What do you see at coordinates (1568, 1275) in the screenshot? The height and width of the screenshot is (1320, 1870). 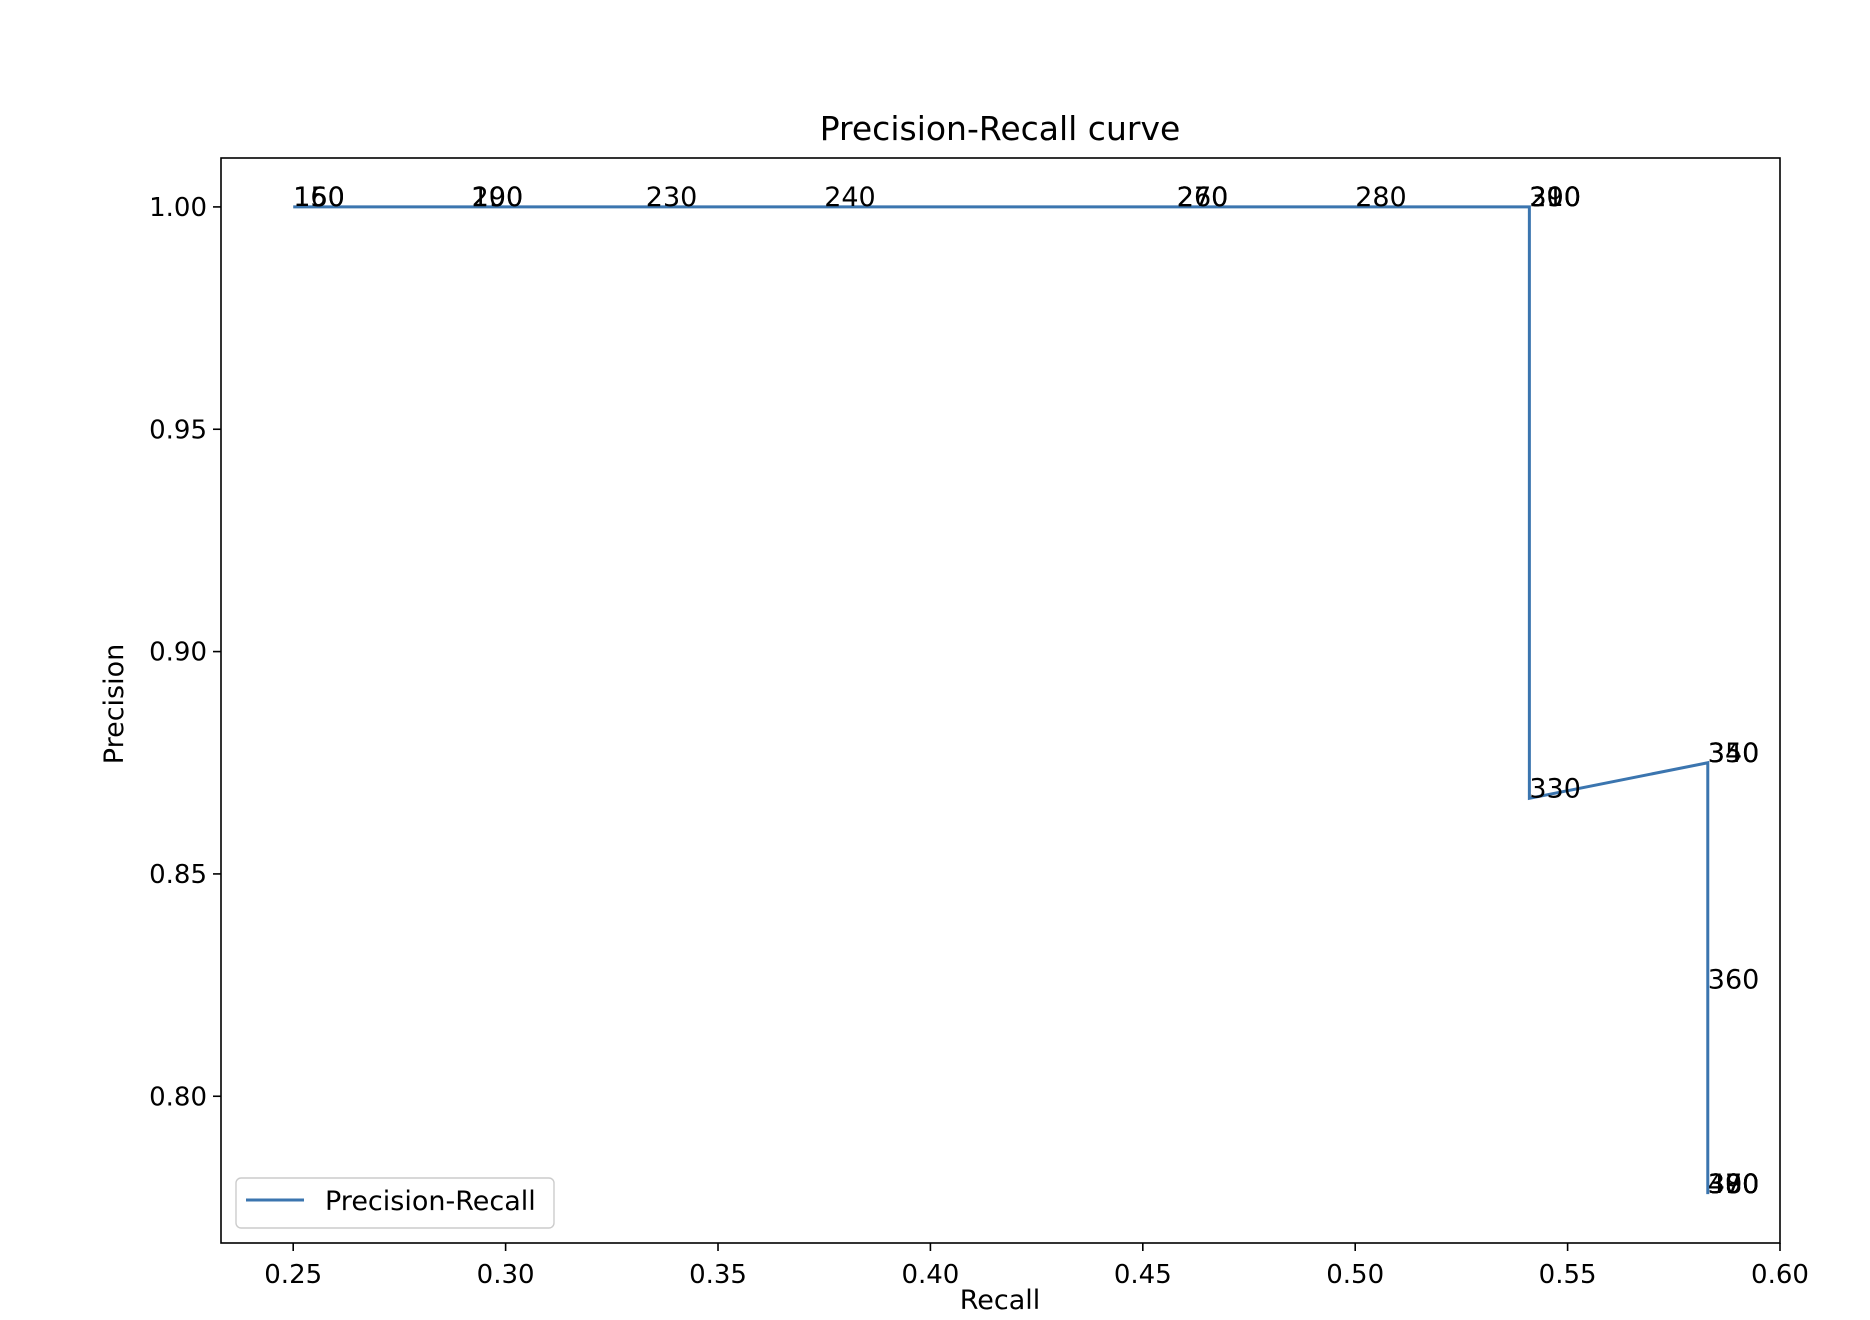 I see `x-tick-label: 0.55` at bounding box center [1568, 1275].